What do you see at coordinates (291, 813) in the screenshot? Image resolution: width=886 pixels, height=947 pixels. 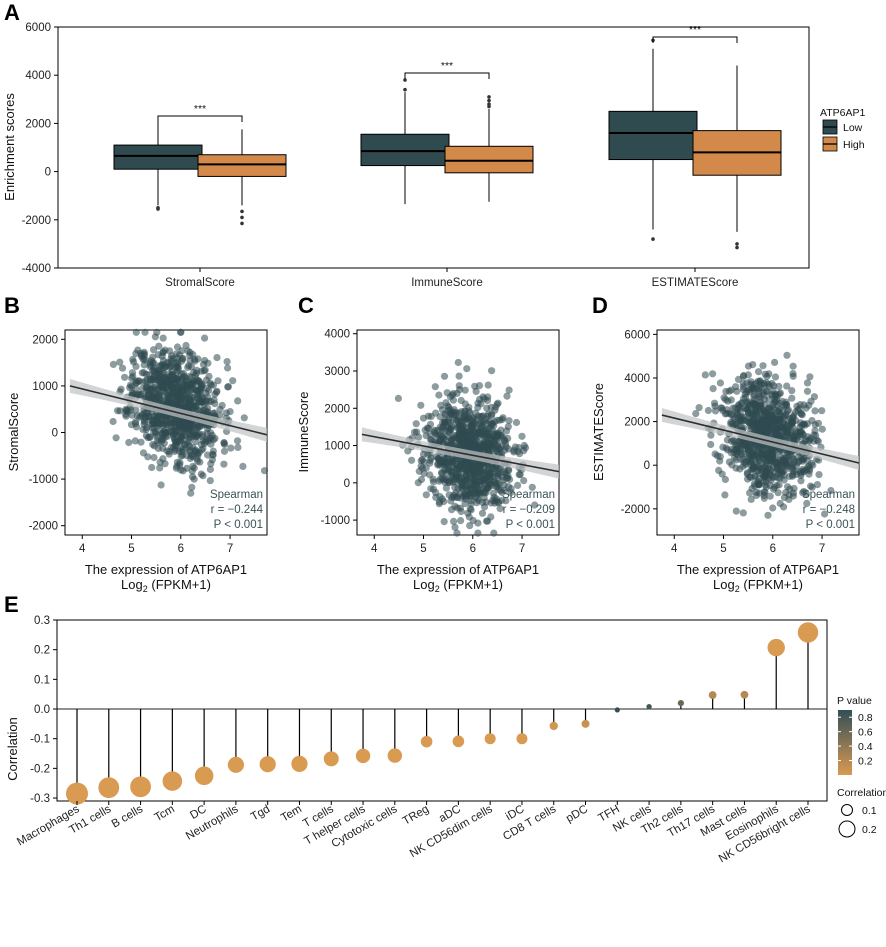 I see `x-tick-label-7: Tem` at bounding box center [291, 813].